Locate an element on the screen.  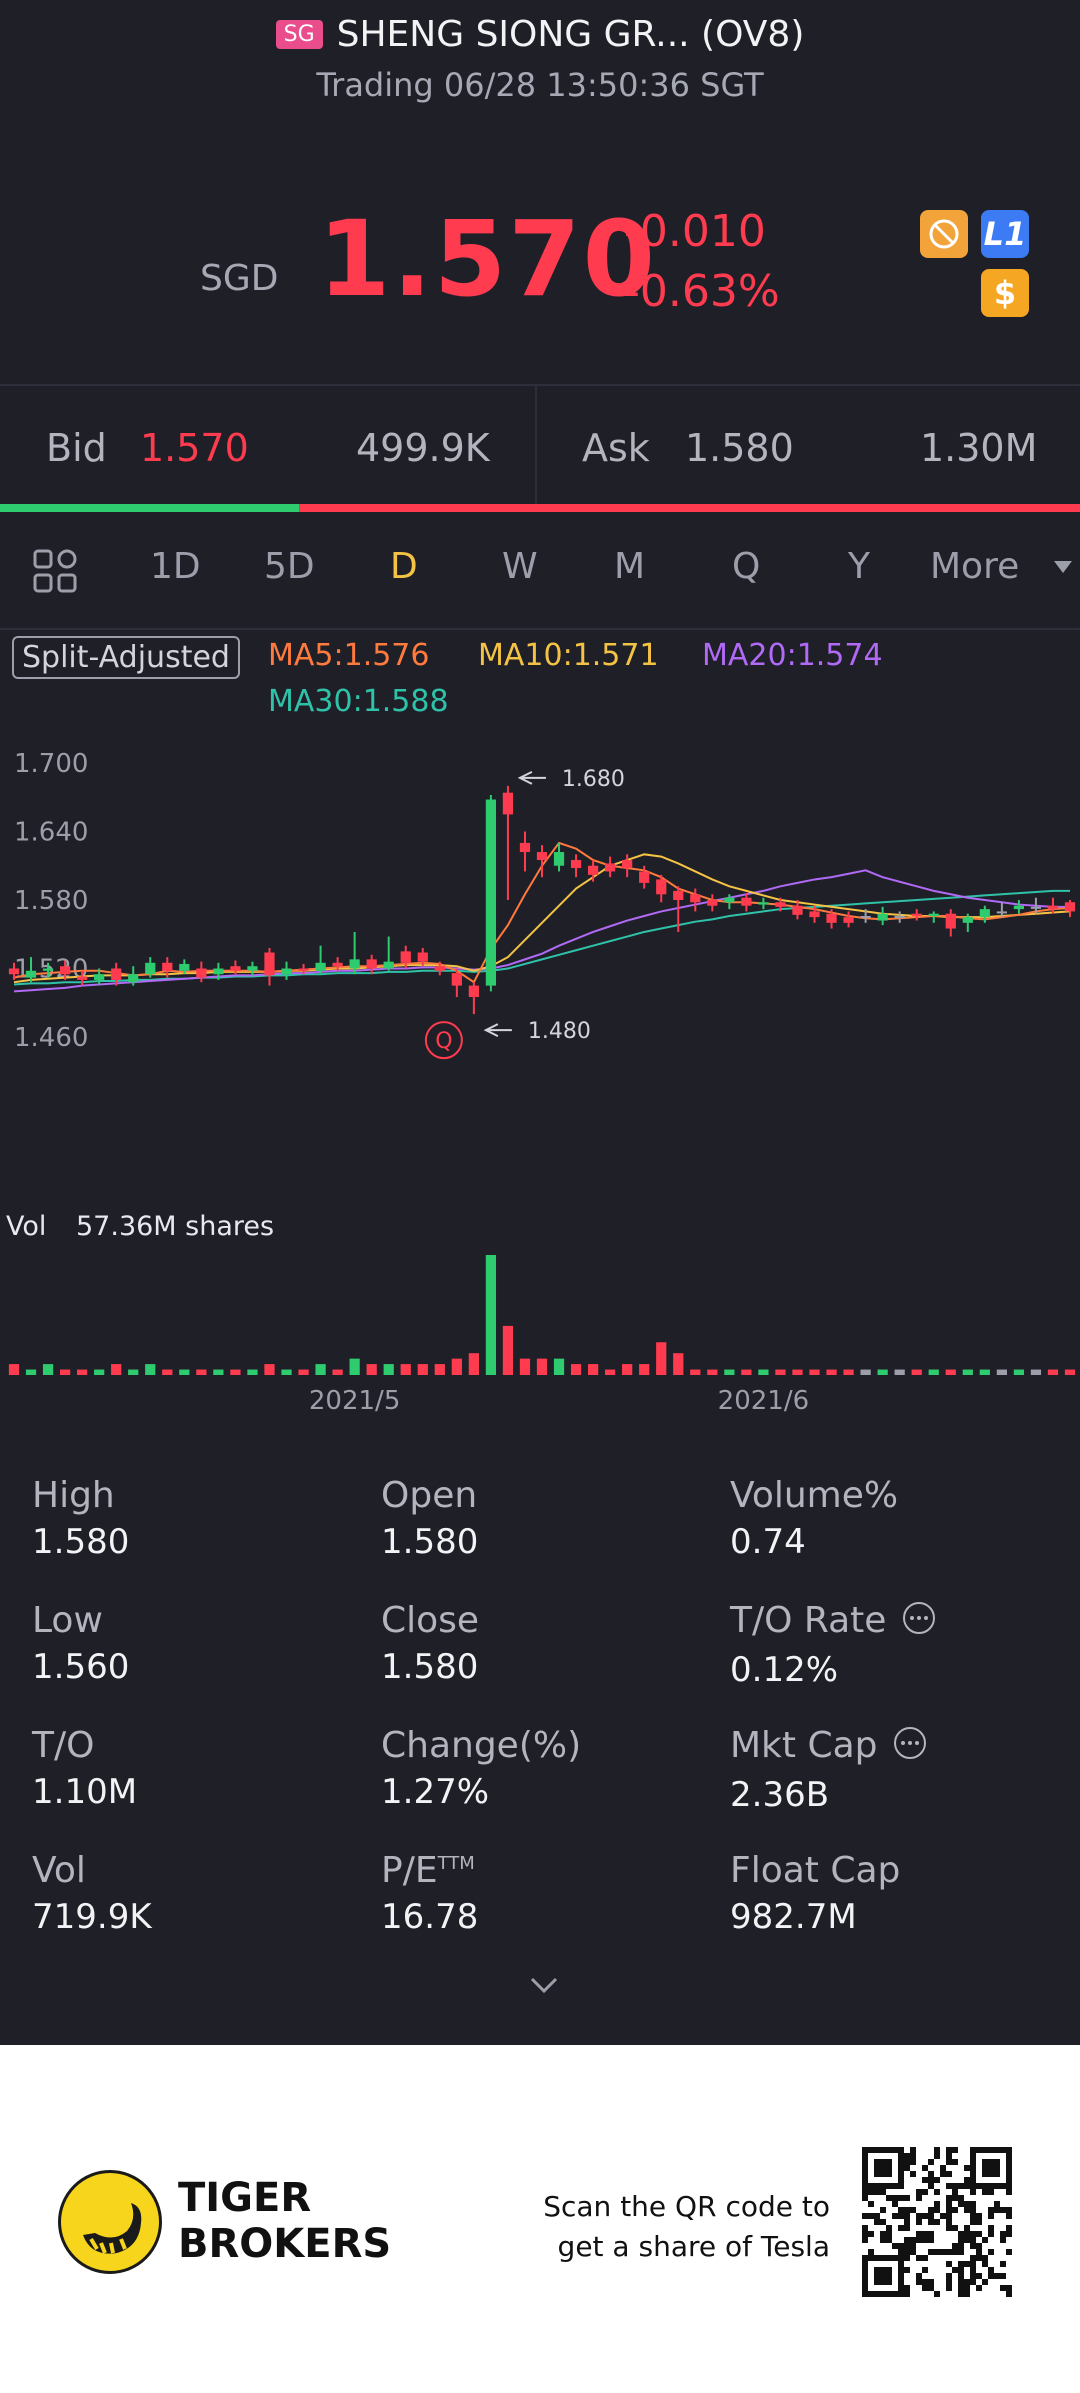
event-marker-icon is located at coordinates (443, 1040).